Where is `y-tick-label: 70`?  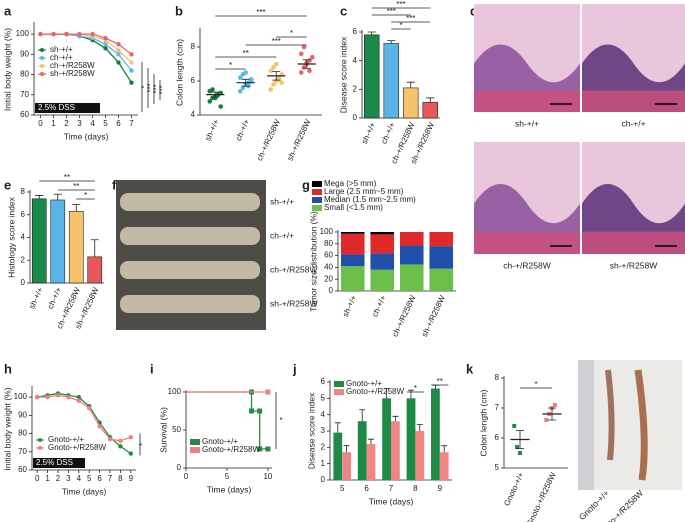
y-tick-label: 70 is located at coordinates (22, 451).